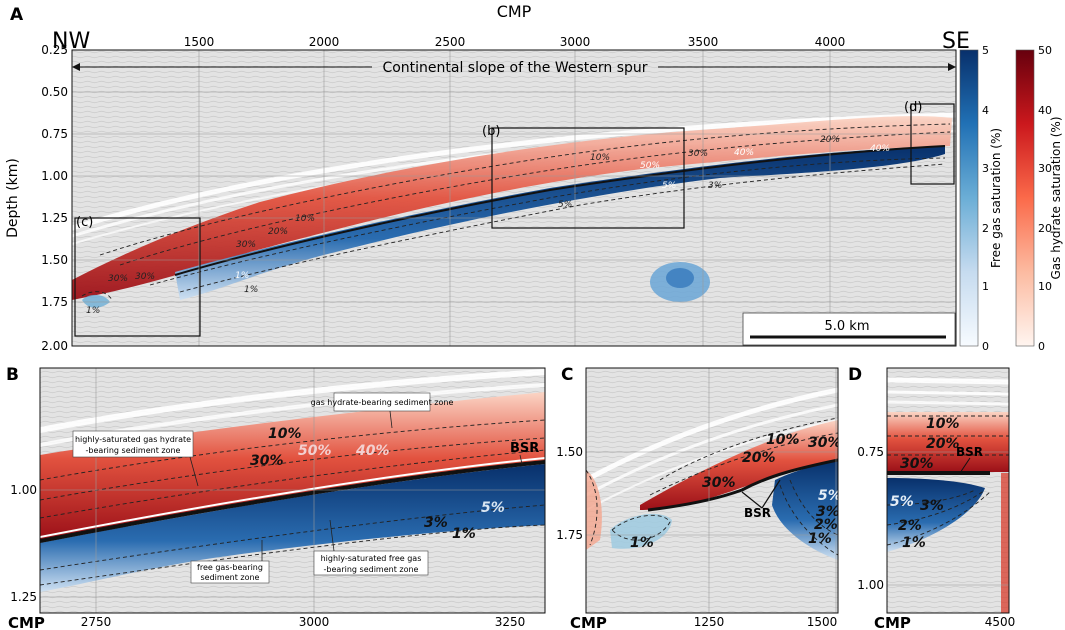  What do you see at coordinates (315, 451) in the screenshot?
I see `svg-text: 50%` at bounding box center [315, 451].